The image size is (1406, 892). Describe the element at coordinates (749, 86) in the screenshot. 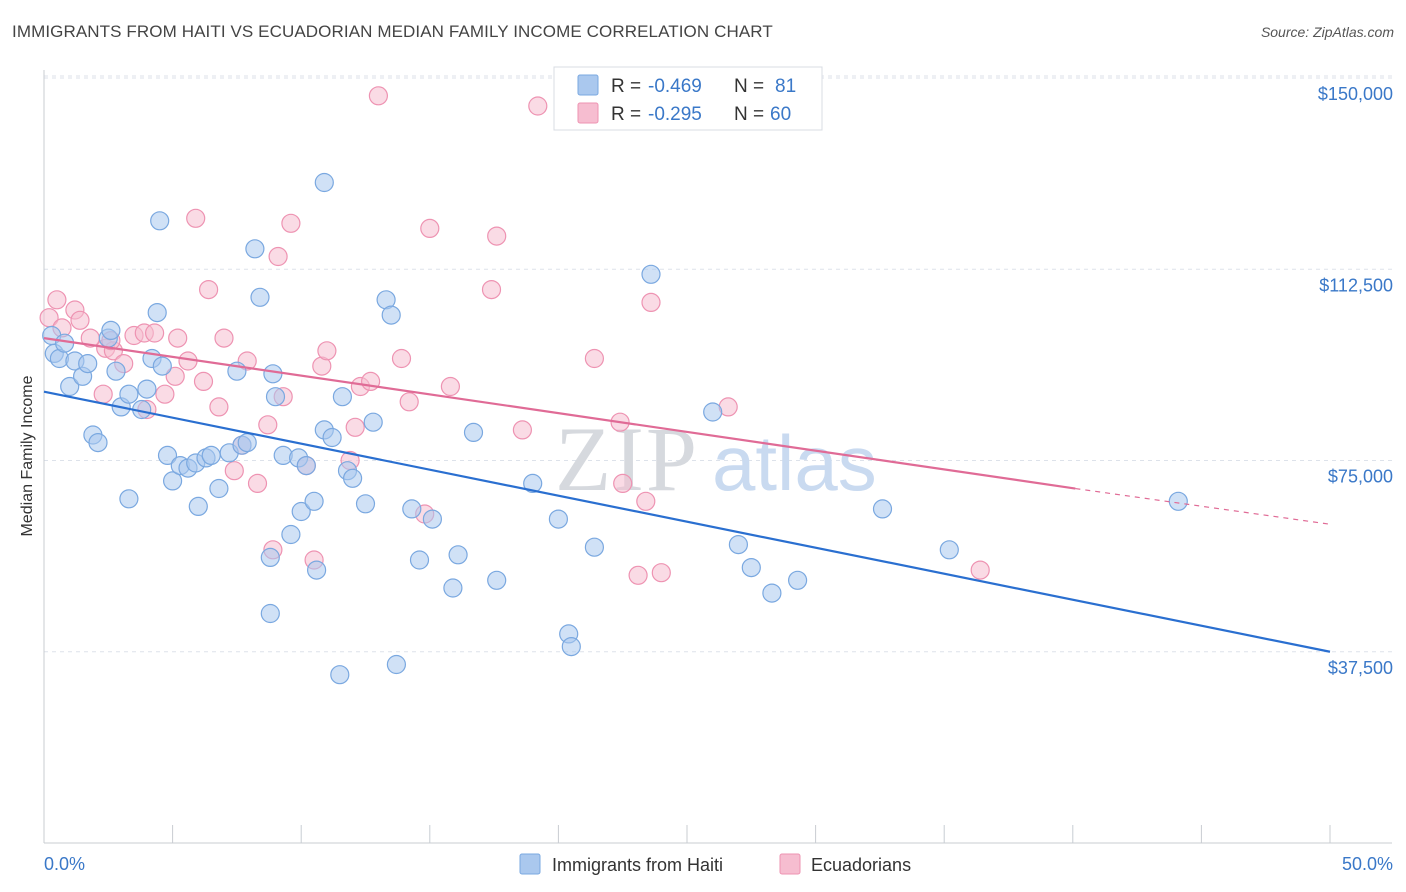

I see `legend-n-label-blue: N =` at that location.